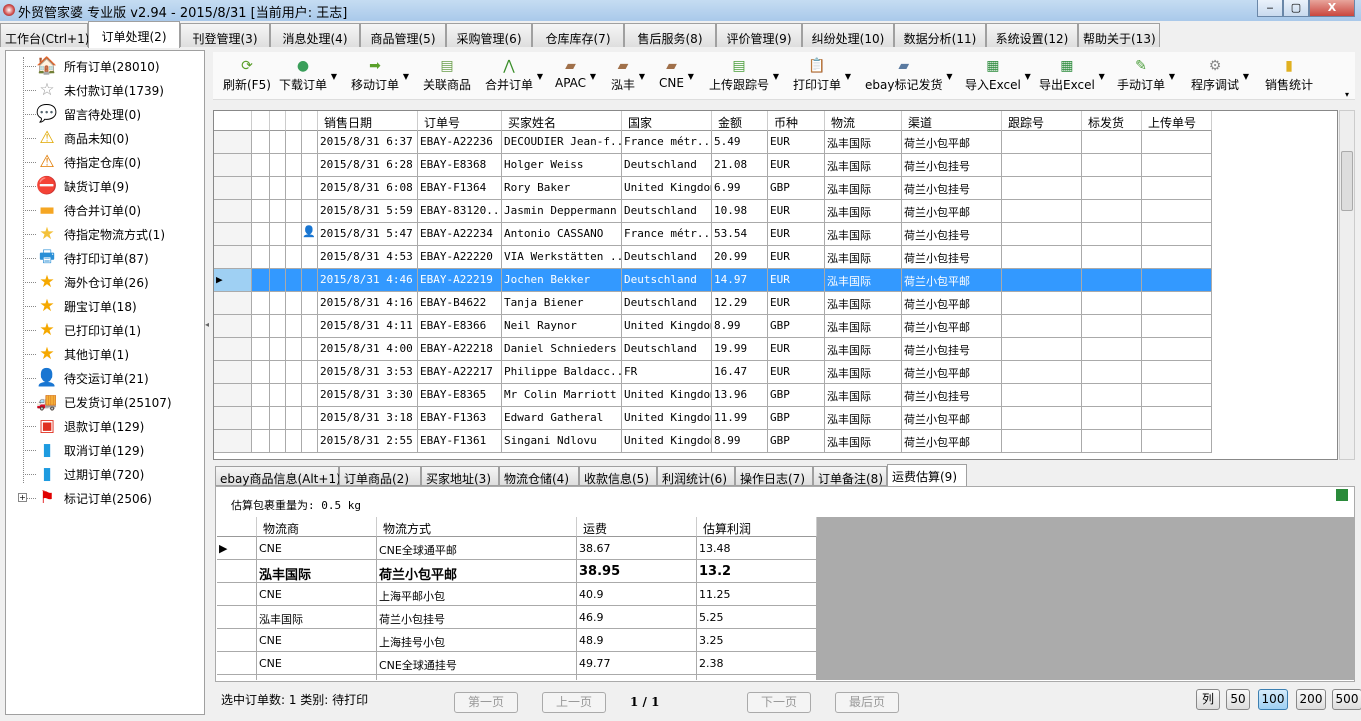 Image resolution: width=1361 pixels, height=721 pixels. What do you see at coordinates (207, 324) in the screenshot?
I see `splitter-handle: ◂` at bounding box center [207, 324].